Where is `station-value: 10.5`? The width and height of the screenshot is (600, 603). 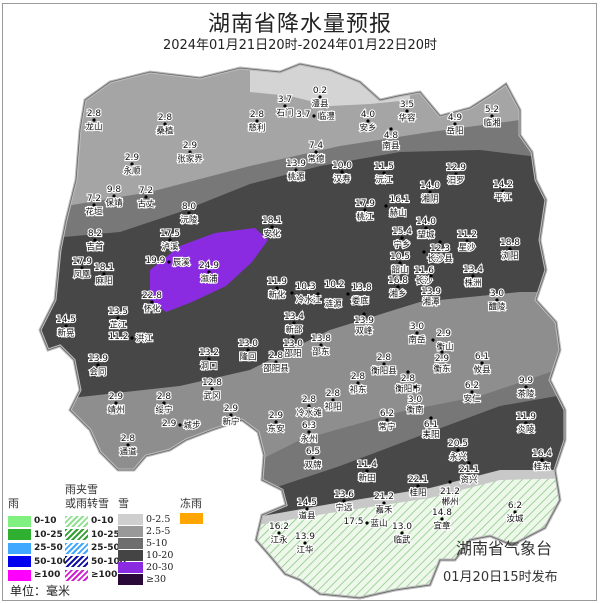
station-value: 10.5 is located at coordinates (400, 257).